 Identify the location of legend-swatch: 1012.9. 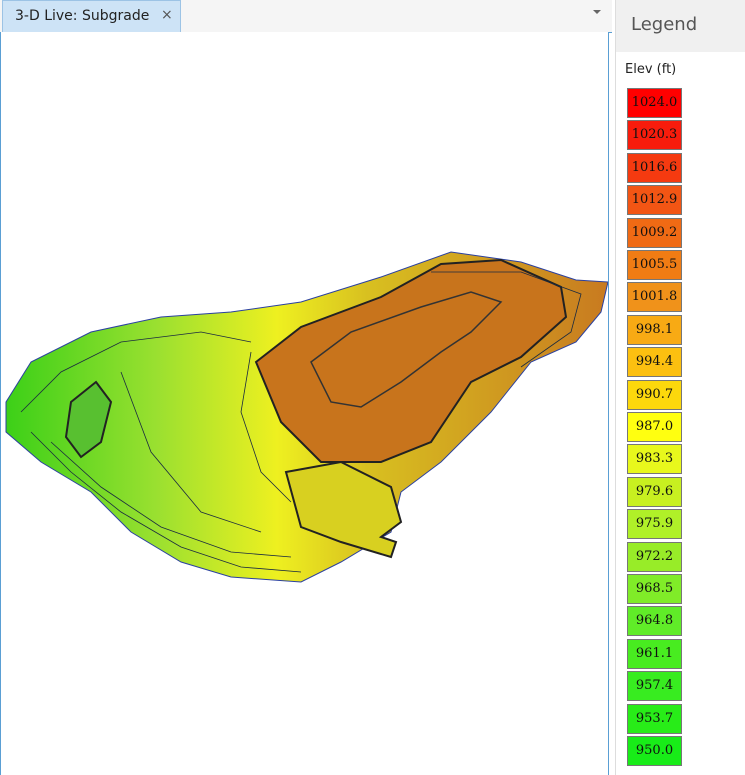
(654, 200).